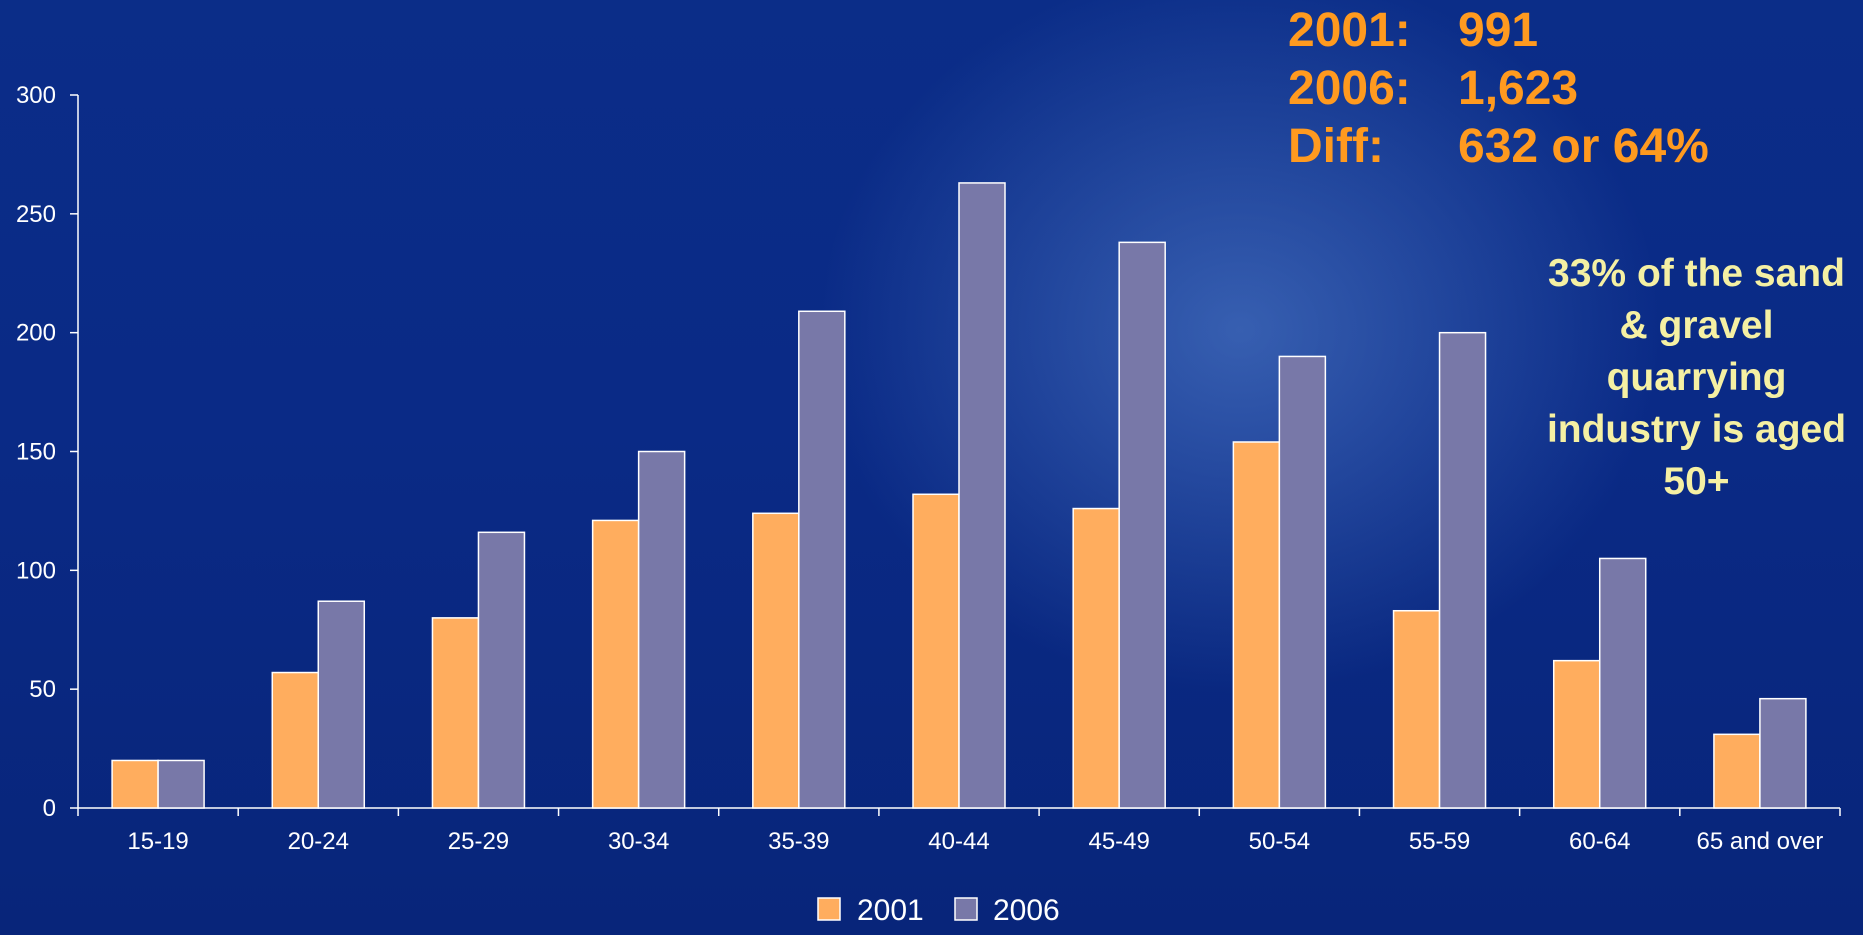  I want to click on x-tick-label: 40-44, so click(958, 841).